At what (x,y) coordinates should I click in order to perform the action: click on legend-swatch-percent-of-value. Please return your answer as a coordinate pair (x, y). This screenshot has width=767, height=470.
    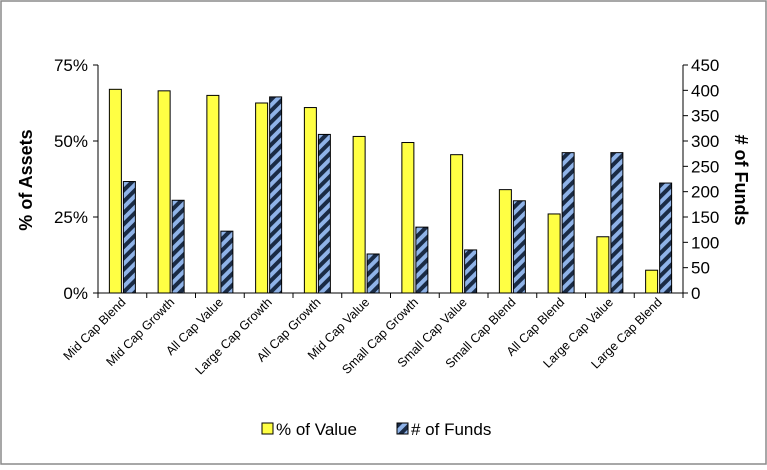
    Looking at the image, I should click on (267, 428).